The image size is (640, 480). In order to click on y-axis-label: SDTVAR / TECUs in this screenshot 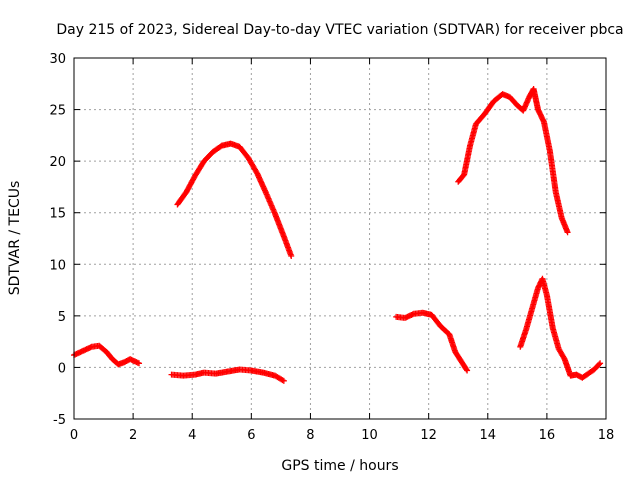, I will do `click(15, 238)`.